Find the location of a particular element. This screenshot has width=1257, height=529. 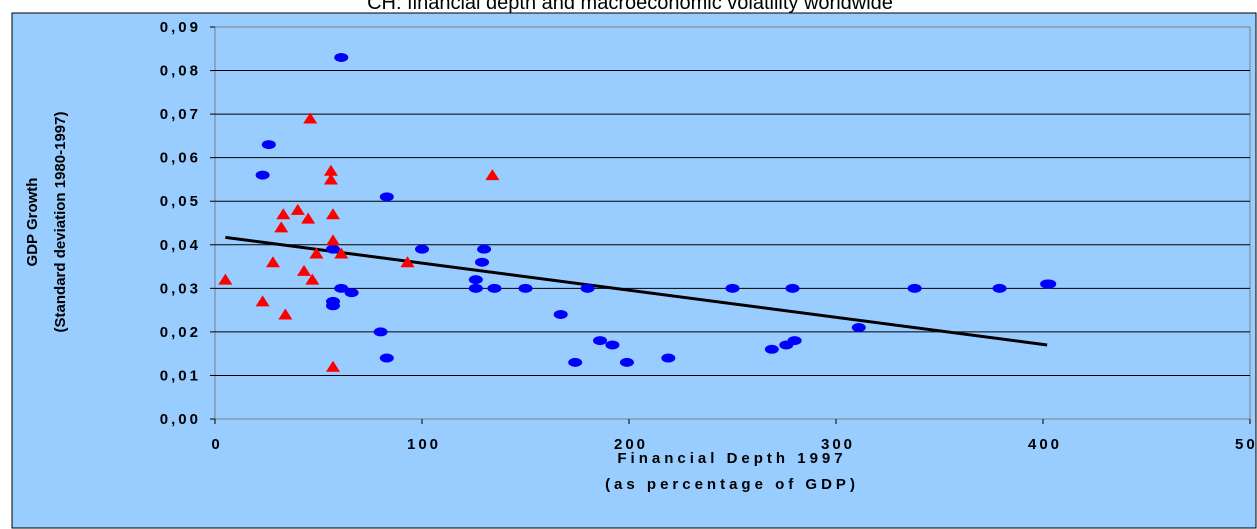

y-tick-label: 0,08 is located at coordinates (180, 71).